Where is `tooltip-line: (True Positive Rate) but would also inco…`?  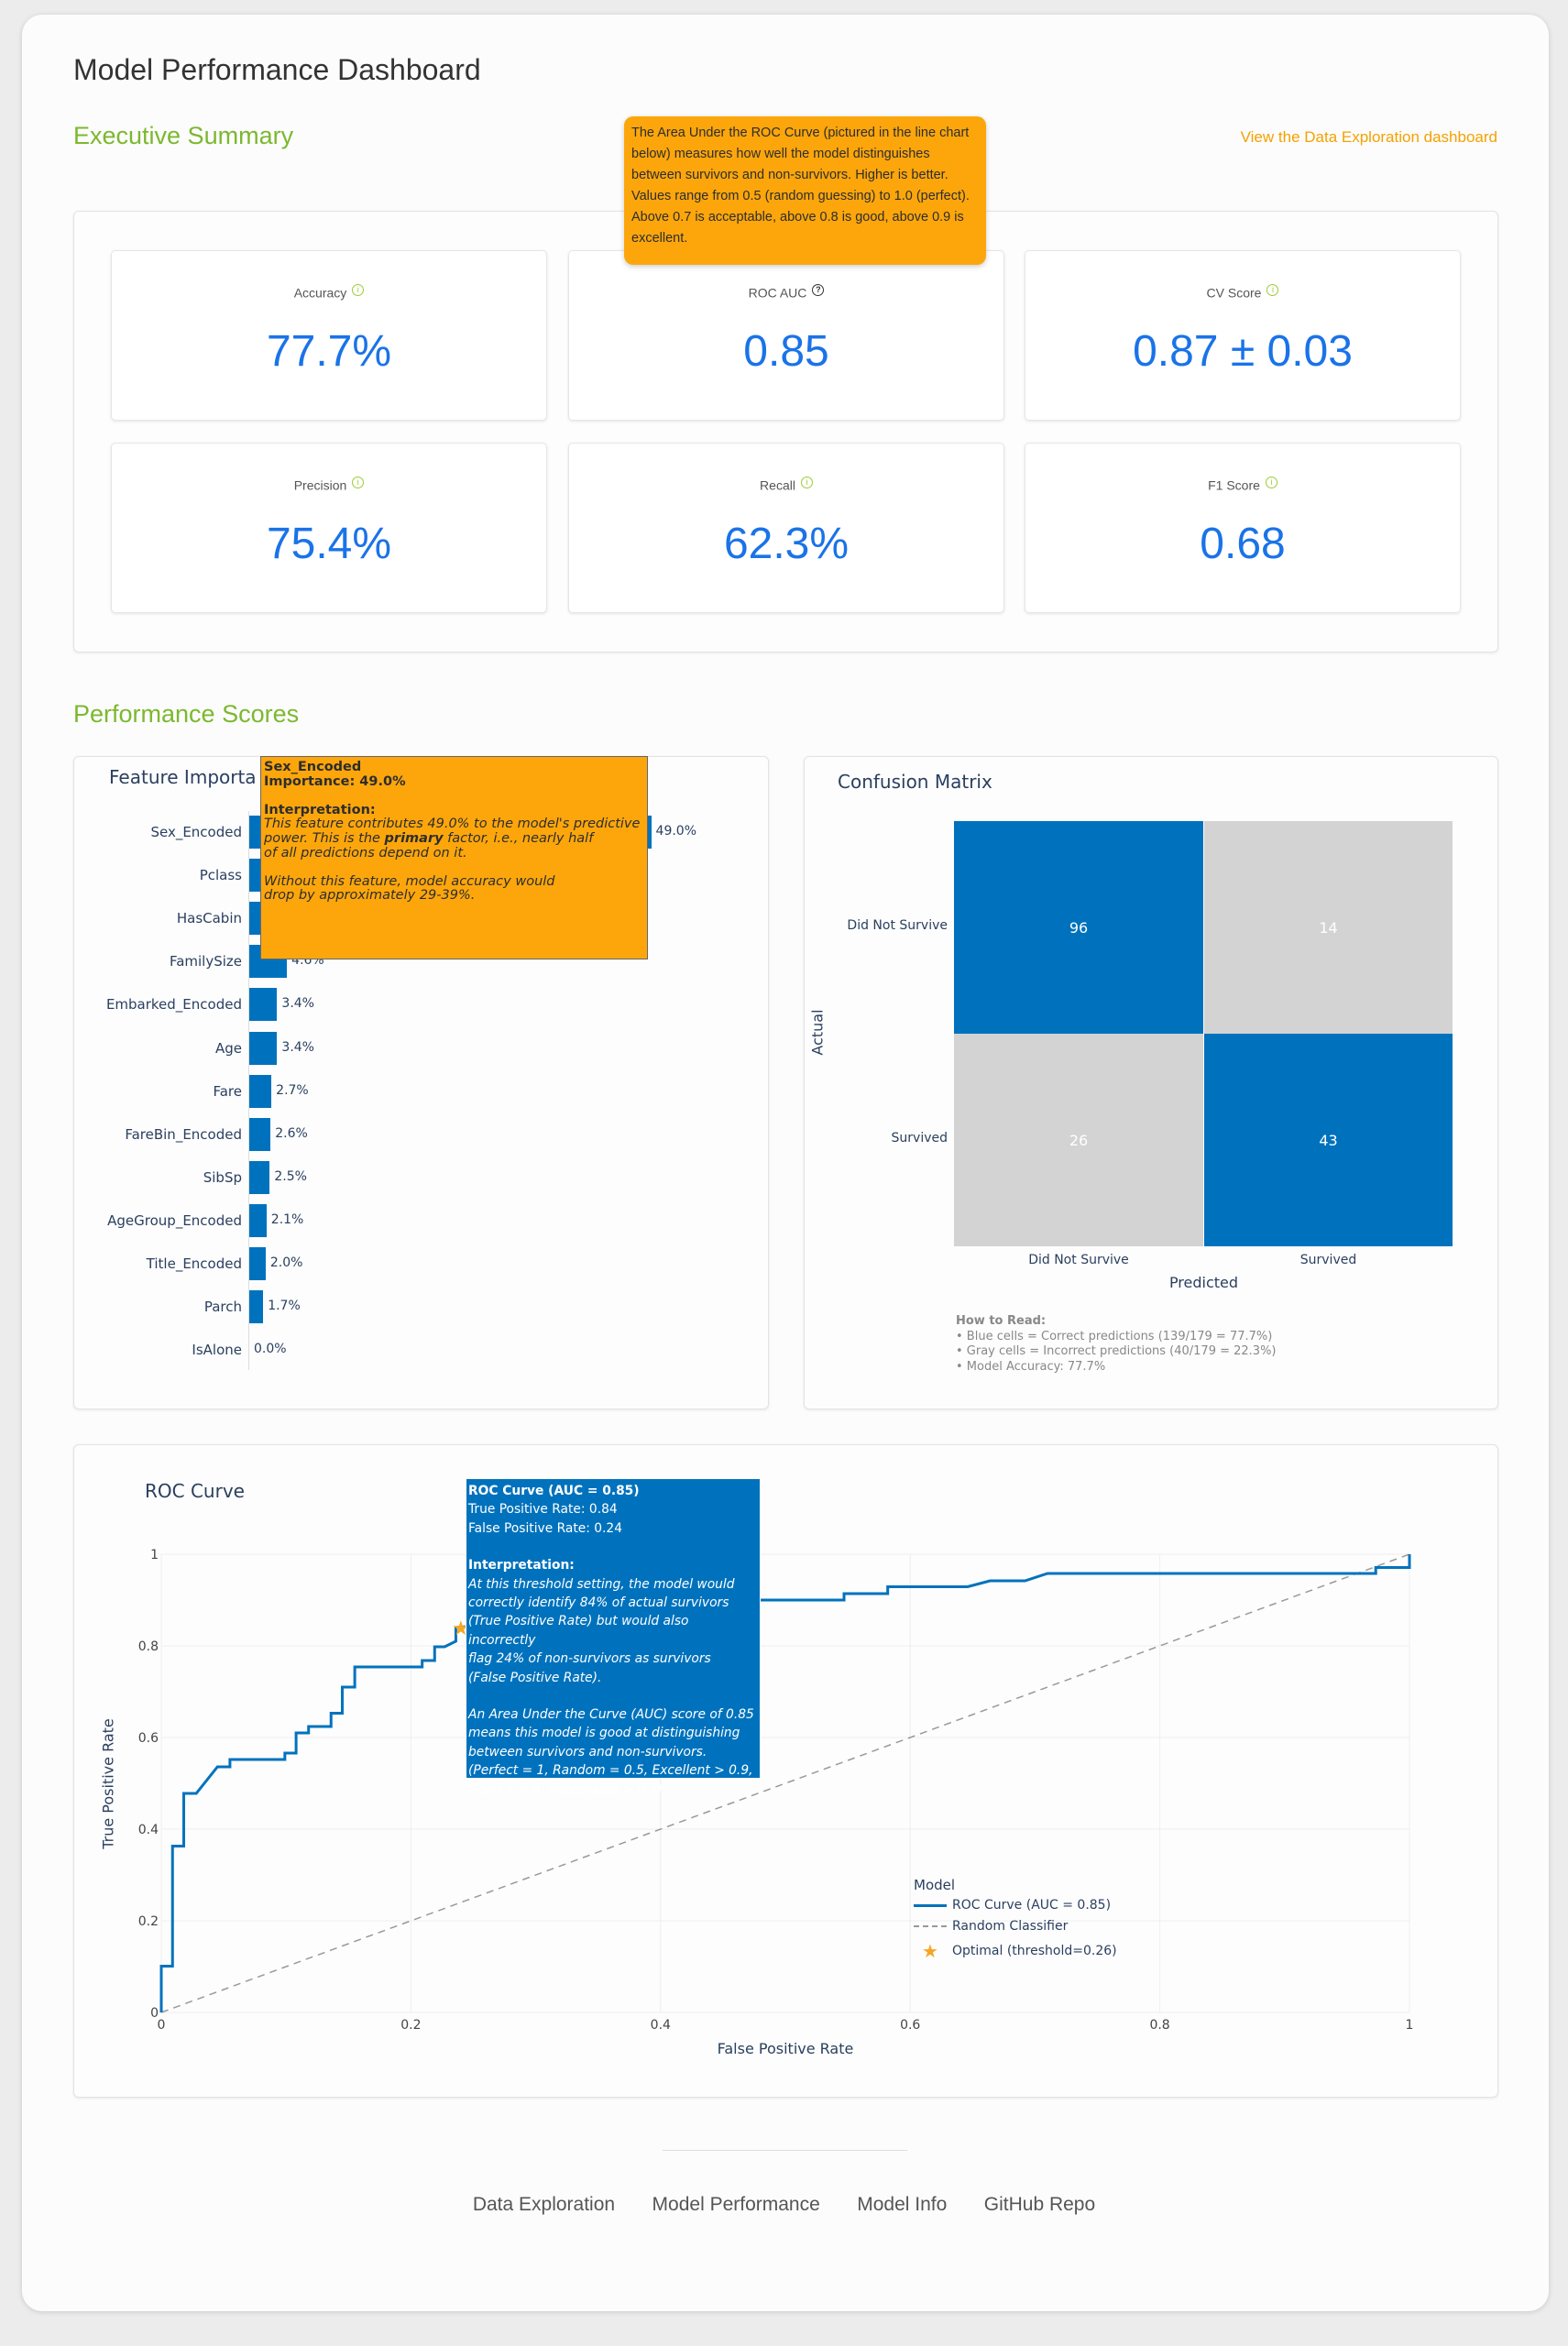 tooltip-line: (True Positive Rate) but would also inco… is located at coordinates (578, 1631).